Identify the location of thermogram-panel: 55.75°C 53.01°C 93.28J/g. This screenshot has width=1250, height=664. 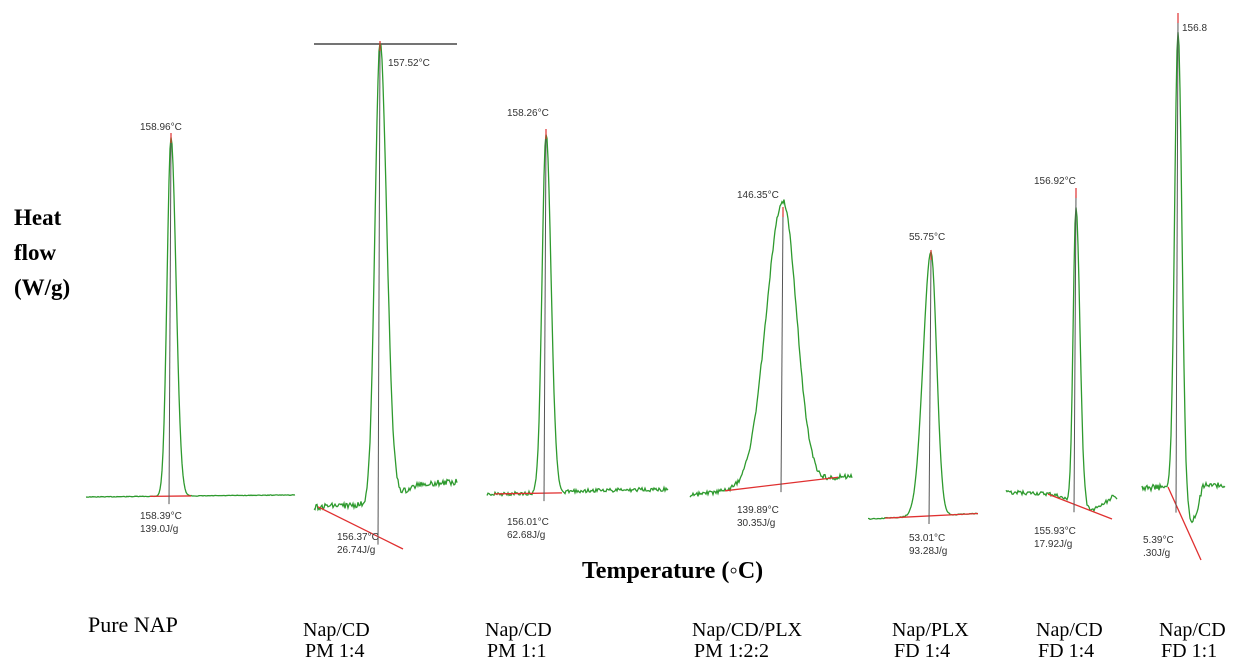
(923, 394).